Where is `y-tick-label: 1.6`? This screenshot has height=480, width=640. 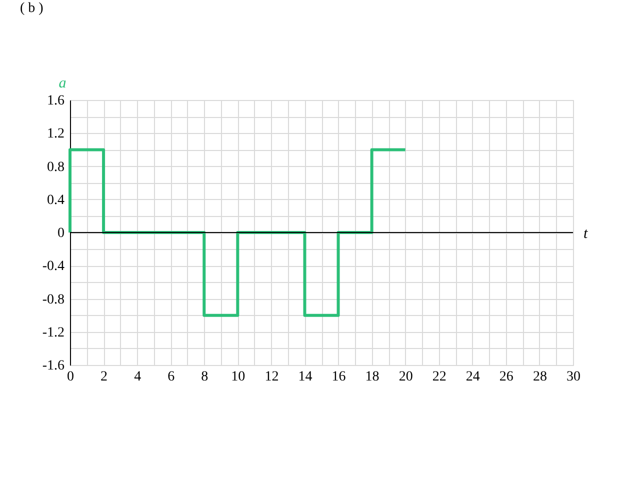
y-tick-label: 1.6 is located at coordinates (55, 101).